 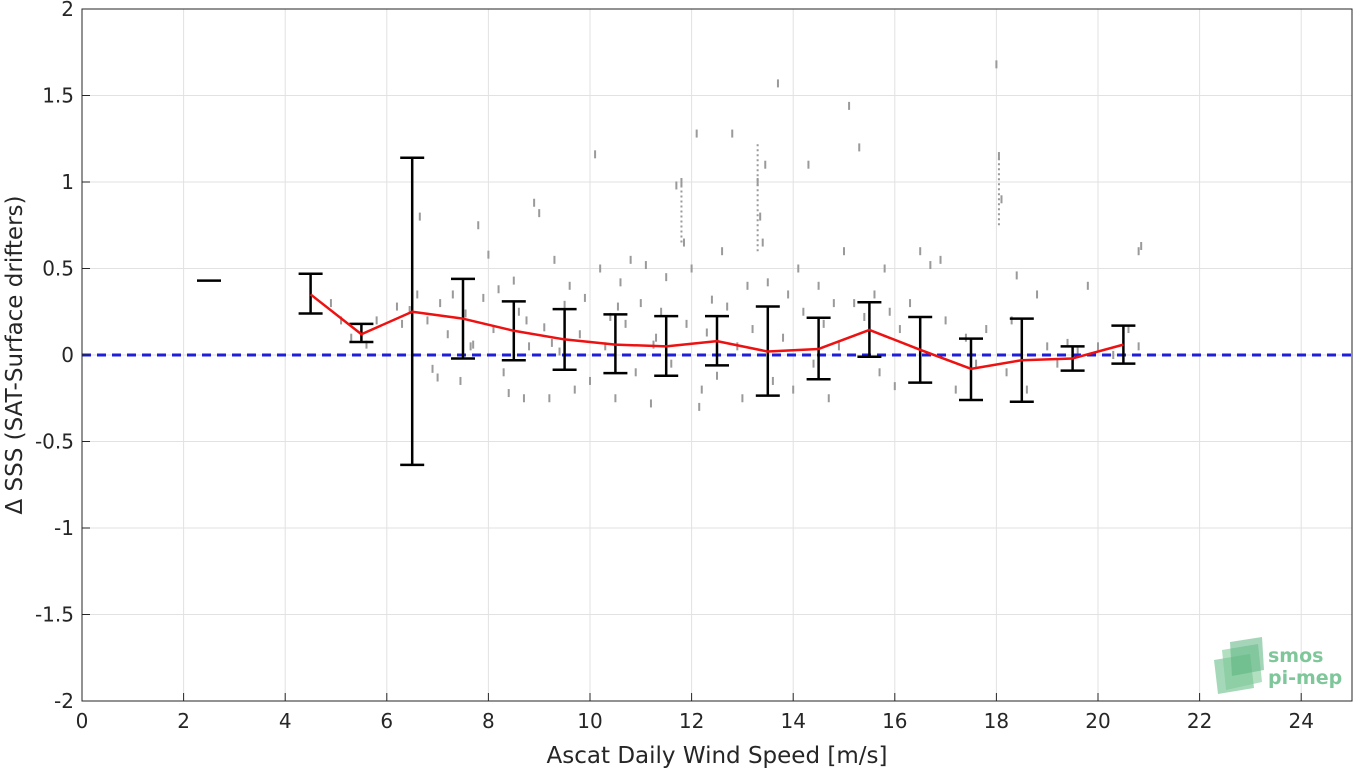 What do you see at coordinates (62, 356) in the screenshot?
I see `y-axis-ticks: 2 1.5 1 0.5 0 -0.5 -1 -1.5 -2` at bounding box center [62, 356].